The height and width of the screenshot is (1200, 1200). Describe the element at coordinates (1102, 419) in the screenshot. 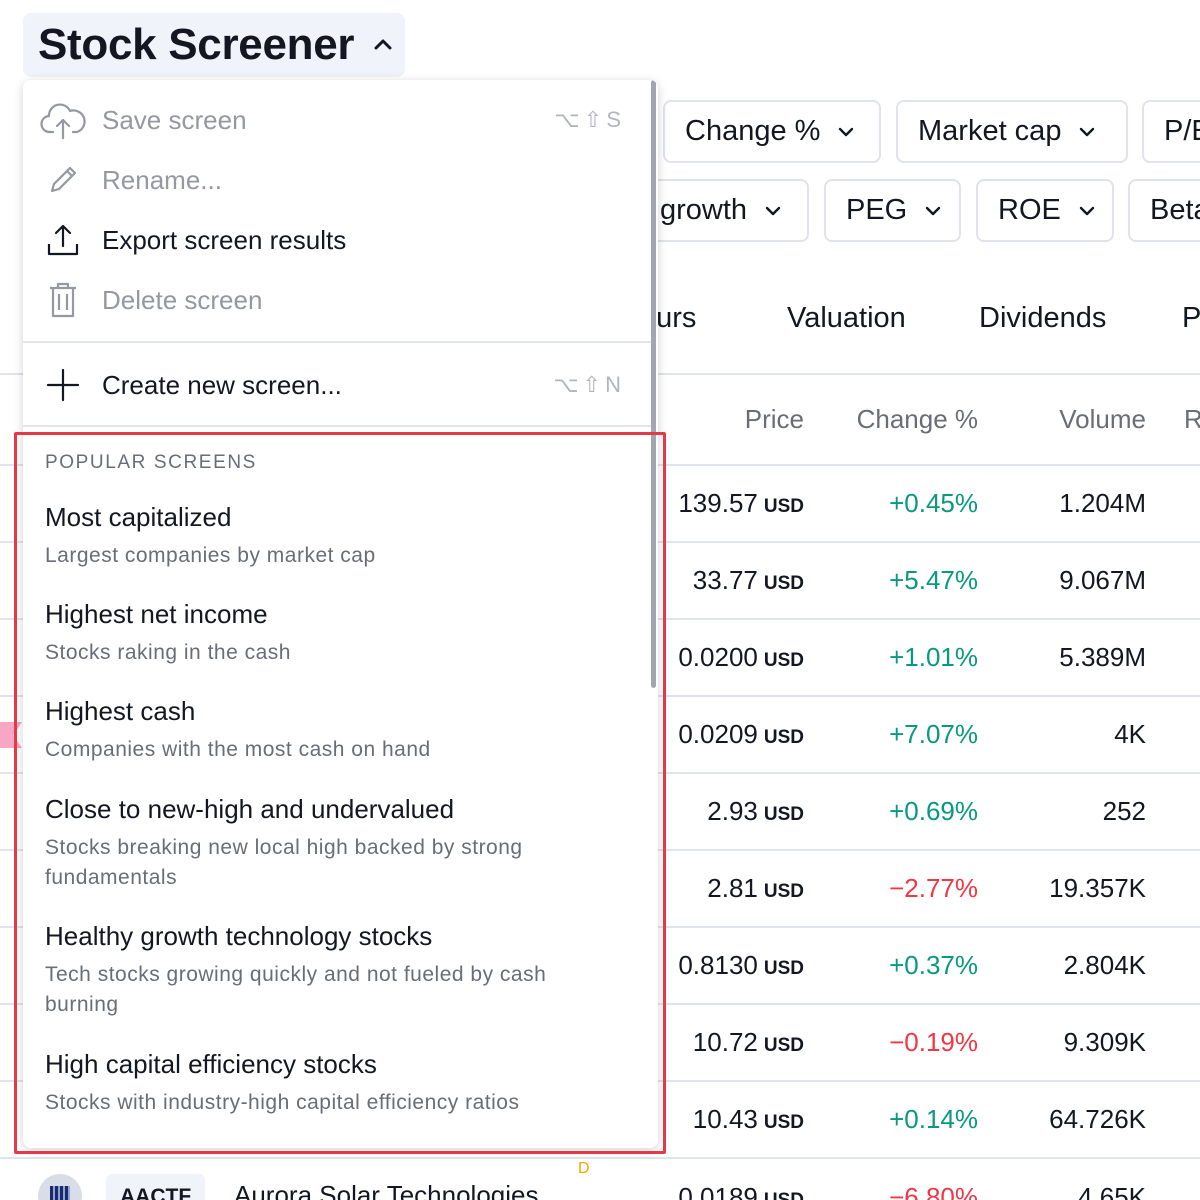

I see `column-header-volume: Volume` at that location.